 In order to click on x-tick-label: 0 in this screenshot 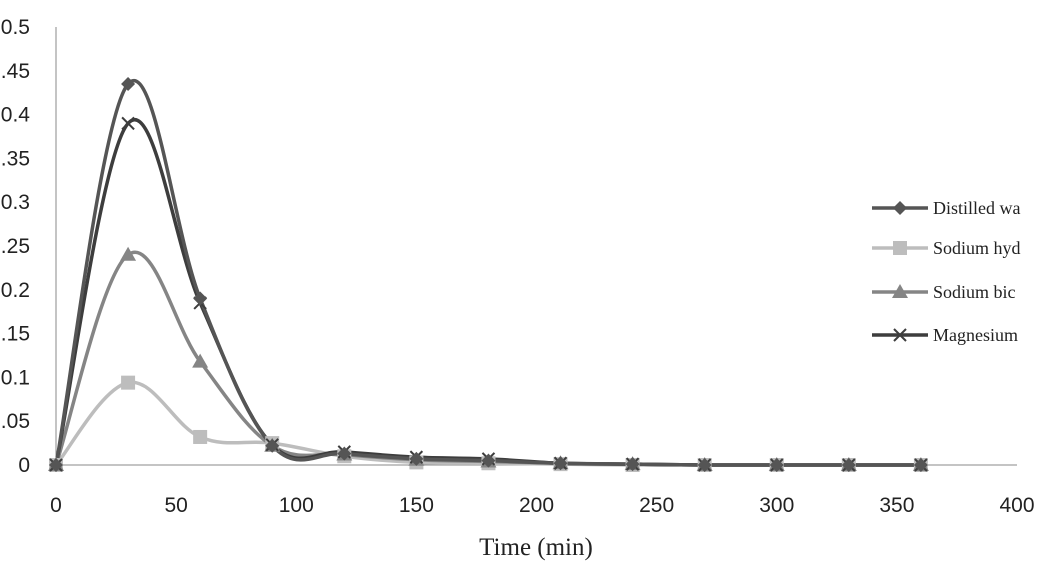, I will do `click(56, 505)`.